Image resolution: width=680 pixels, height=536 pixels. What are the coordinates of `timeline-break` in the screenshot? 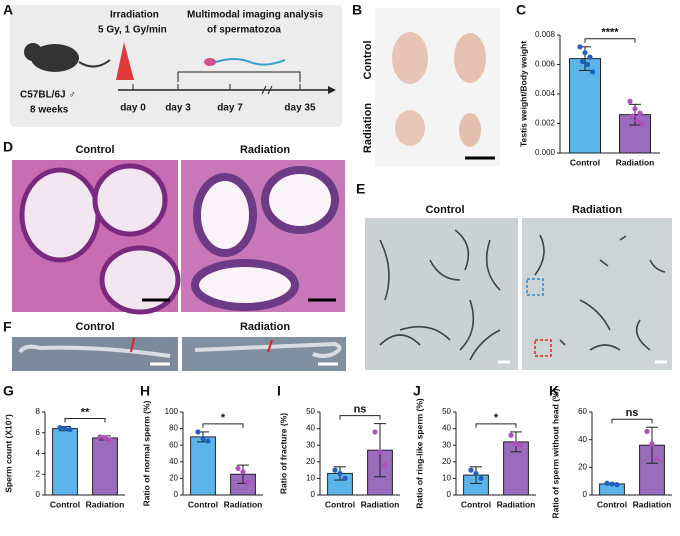 It's located at (267, 90).